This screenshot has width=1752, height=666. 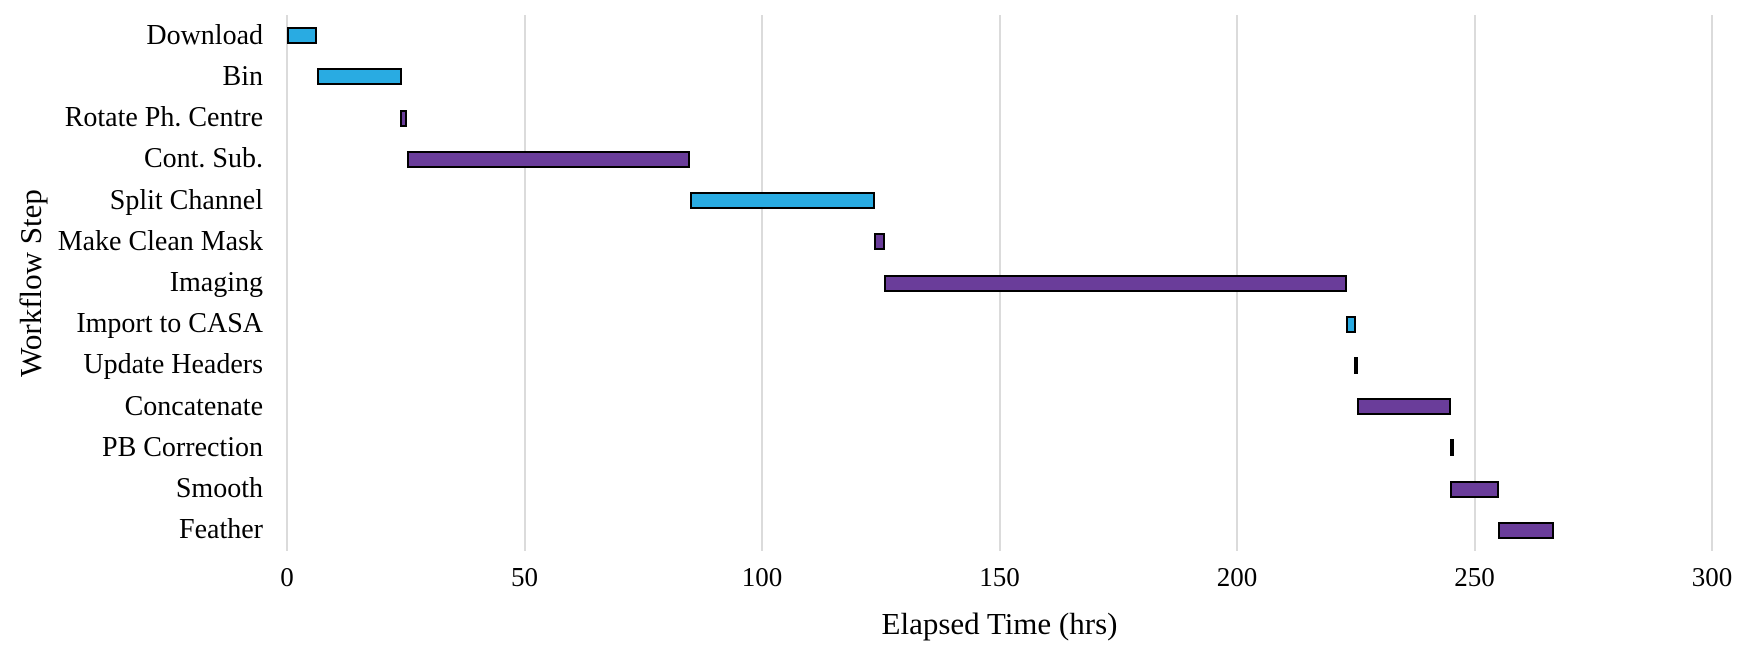 I want to click on gantt-bar-rotate-ph-centre, so click(x=404, y=118).